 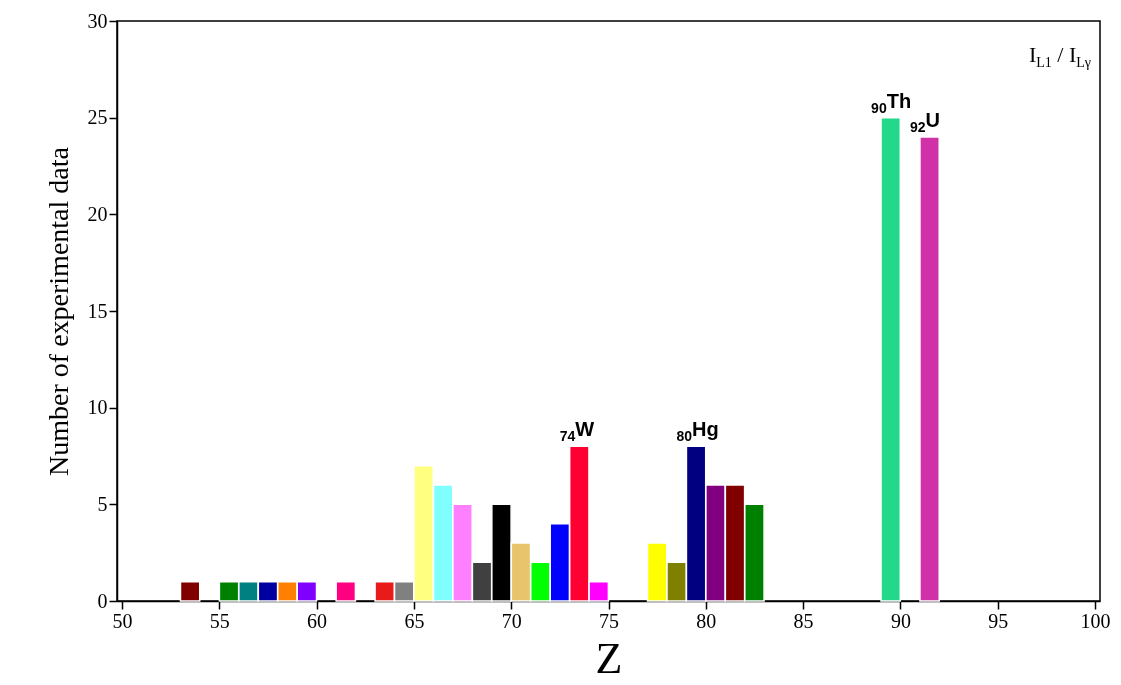 What do you see at coordinates (102, 503) in the screenshot?
I see `y-tick-label: 5` at bounding box center [102, 503].